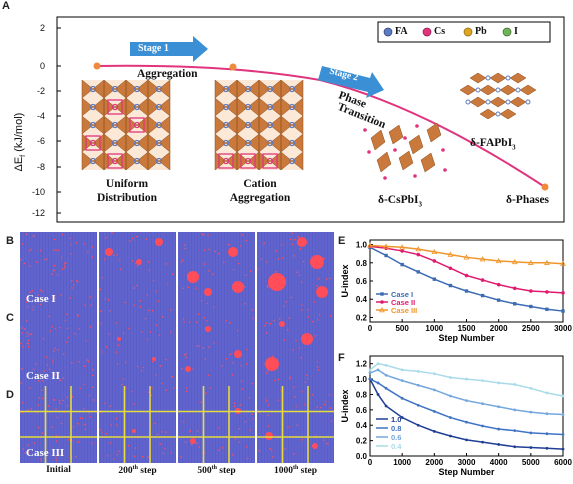  I want to click on sim-tile: Case I, so click(58, 270).